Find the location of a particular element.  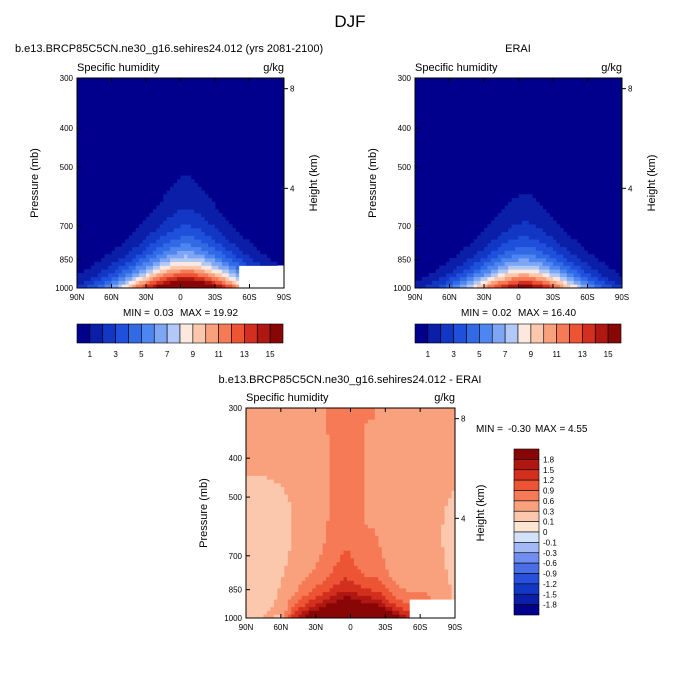

colorbar-label: 5 is located at coordinates (479, 354).